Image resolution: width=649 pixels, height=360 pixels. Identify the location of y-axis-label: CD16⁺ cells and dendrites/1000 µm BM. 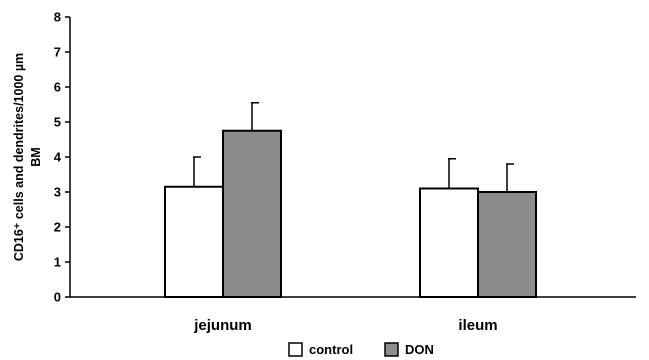
(27, 157).